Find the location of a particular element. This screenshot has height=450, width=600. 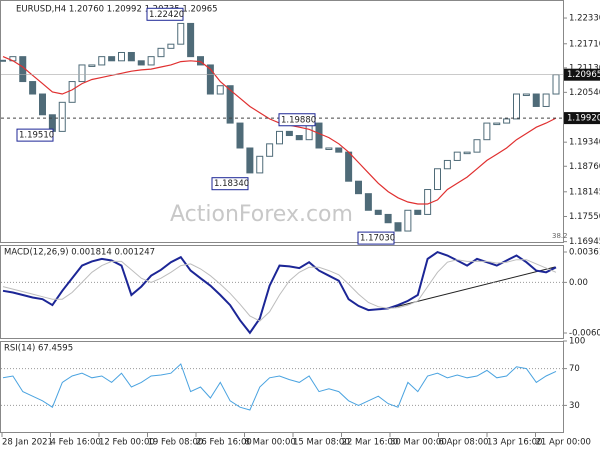

y-tick-label: 1.19340 is located at coordinates (584, 143).